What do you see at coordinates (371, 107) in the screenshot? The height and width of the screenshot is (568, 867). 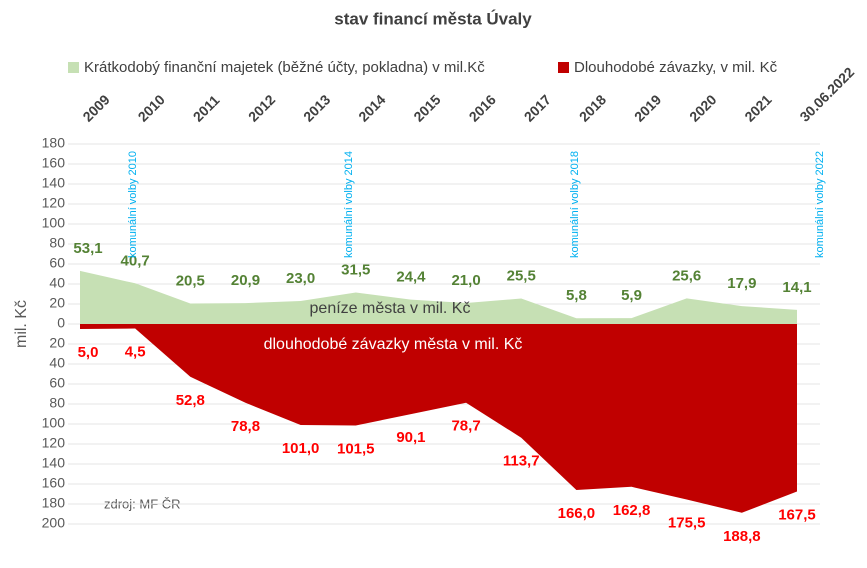 I see `x-tick-label: 2014` at bounding box center [371, 107].